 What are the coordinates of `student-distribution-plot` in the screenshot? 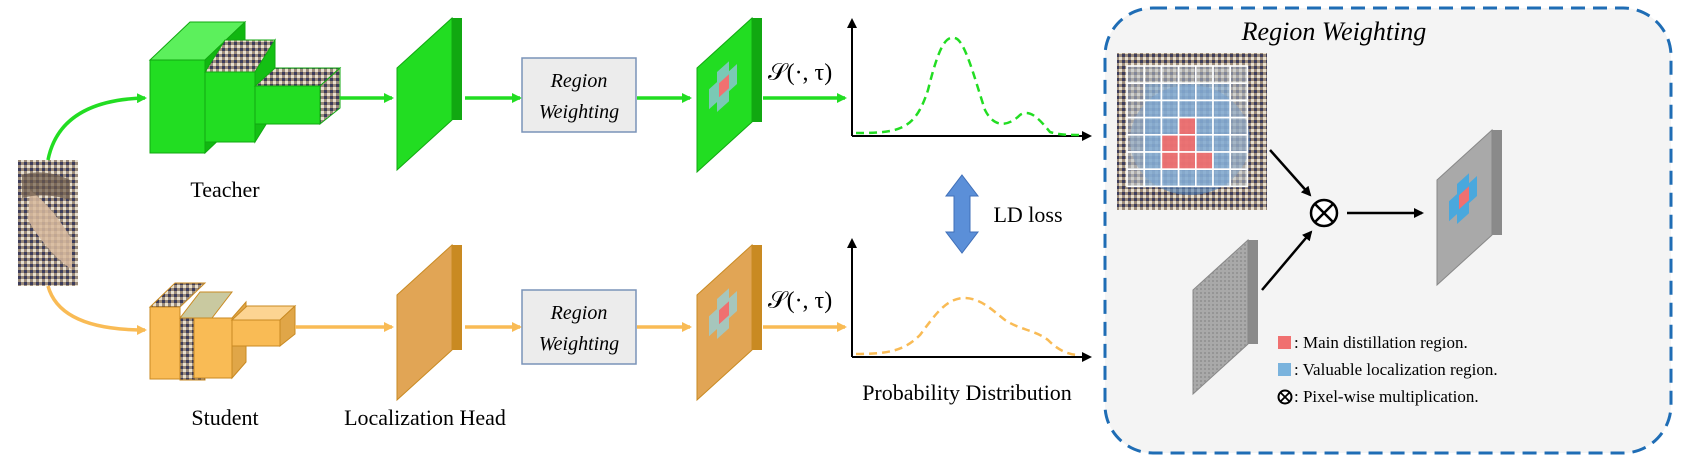 It's located at (969, 300).